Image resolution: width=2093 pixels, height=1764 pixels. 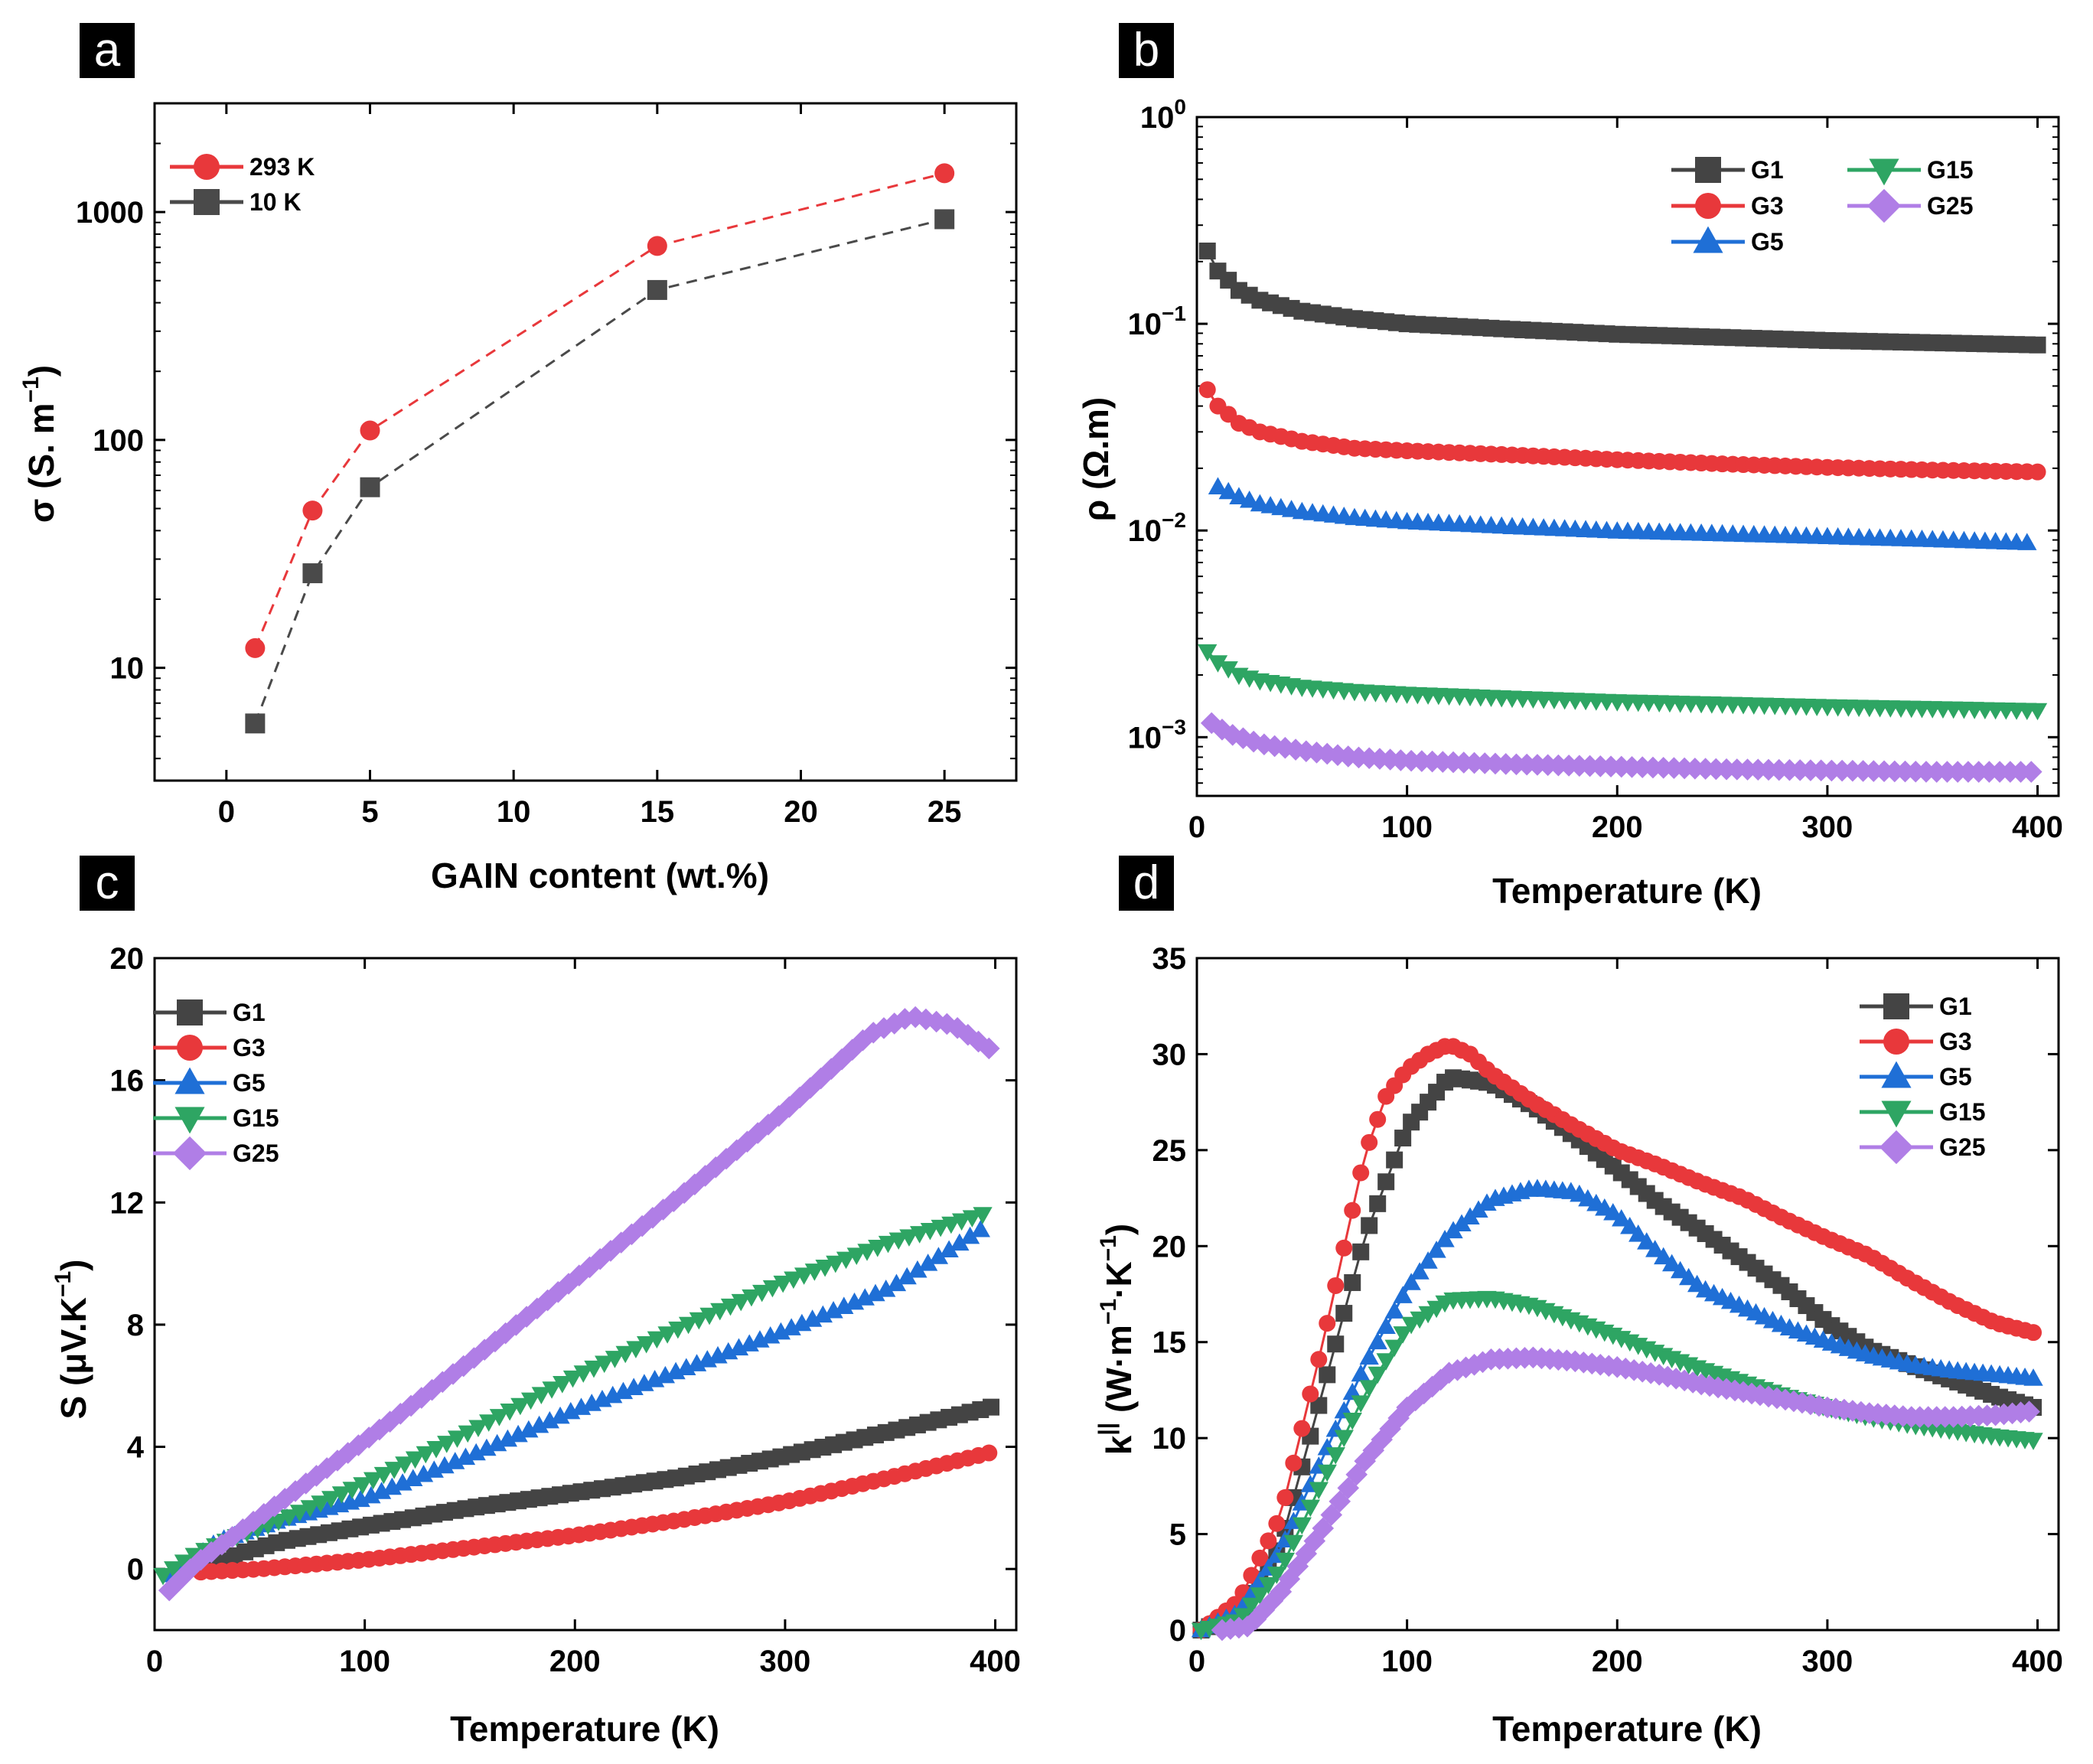 I want to click on series-g15, so click(x=573, y=1396).